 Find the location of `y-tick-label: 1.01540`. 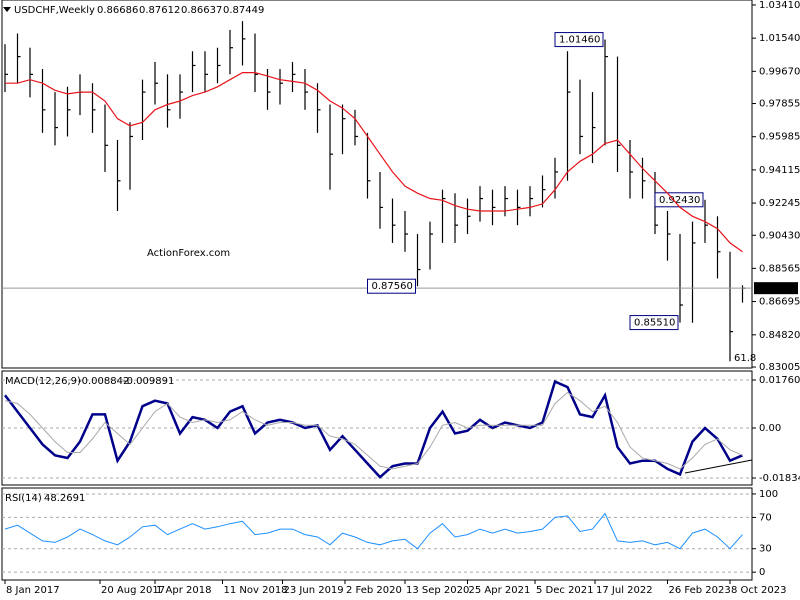

y-tick-label: 1.01540 is located at coordinates (779, 38).